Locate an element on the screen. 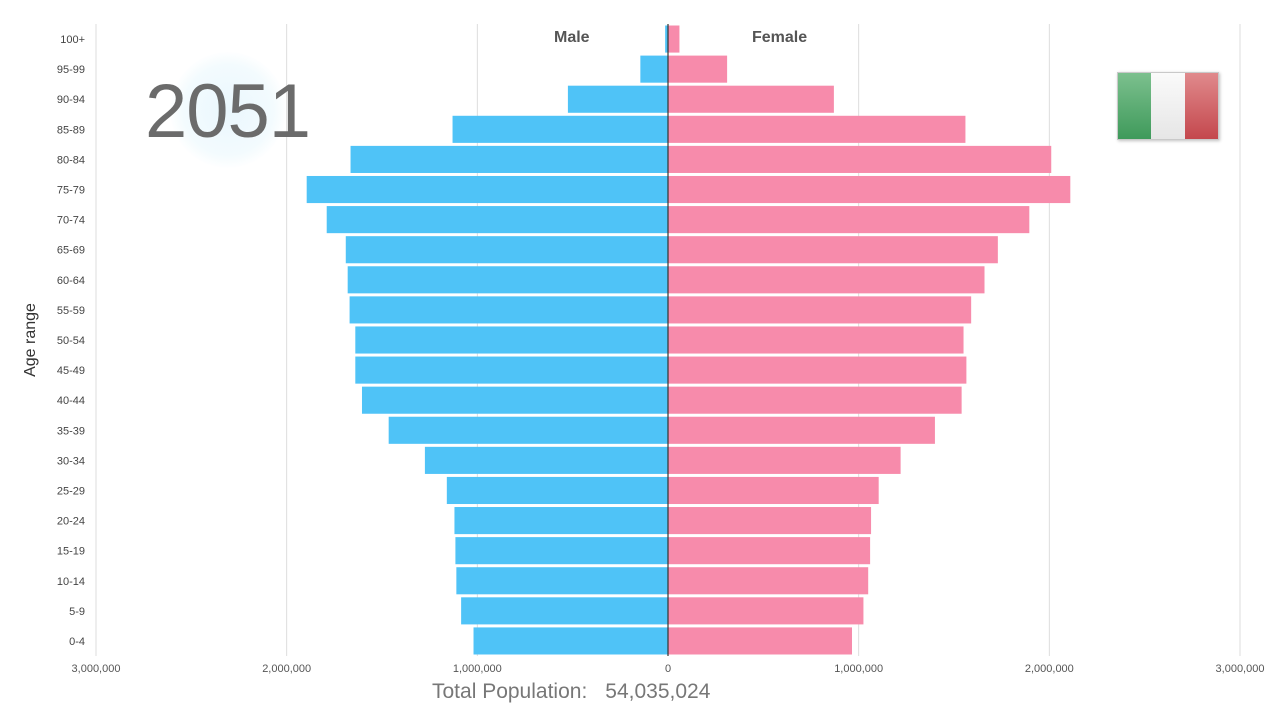  y-tick-label: 40-44 is located at coordinates (71, 401).